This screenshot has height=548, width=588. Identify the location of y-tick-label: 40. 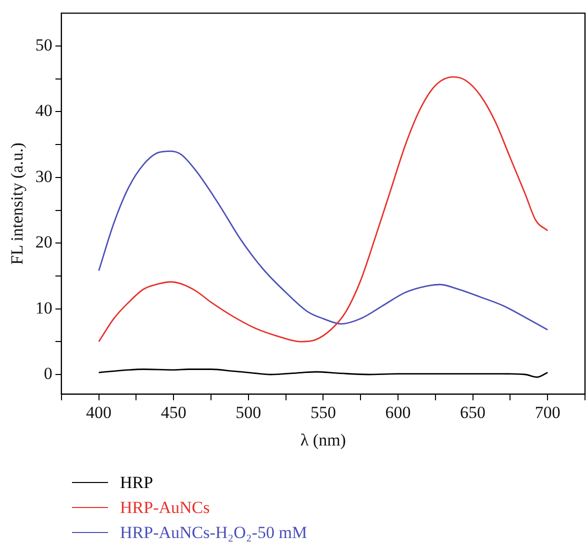
(43, 110).